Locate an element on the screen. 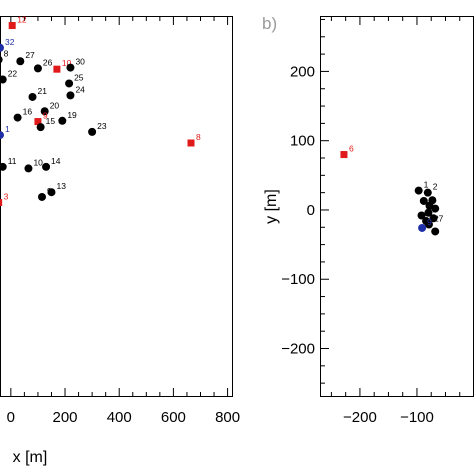 This screenshot has height=474, width=474. x-tick-label: 200 is located at coordinates (65, 417).